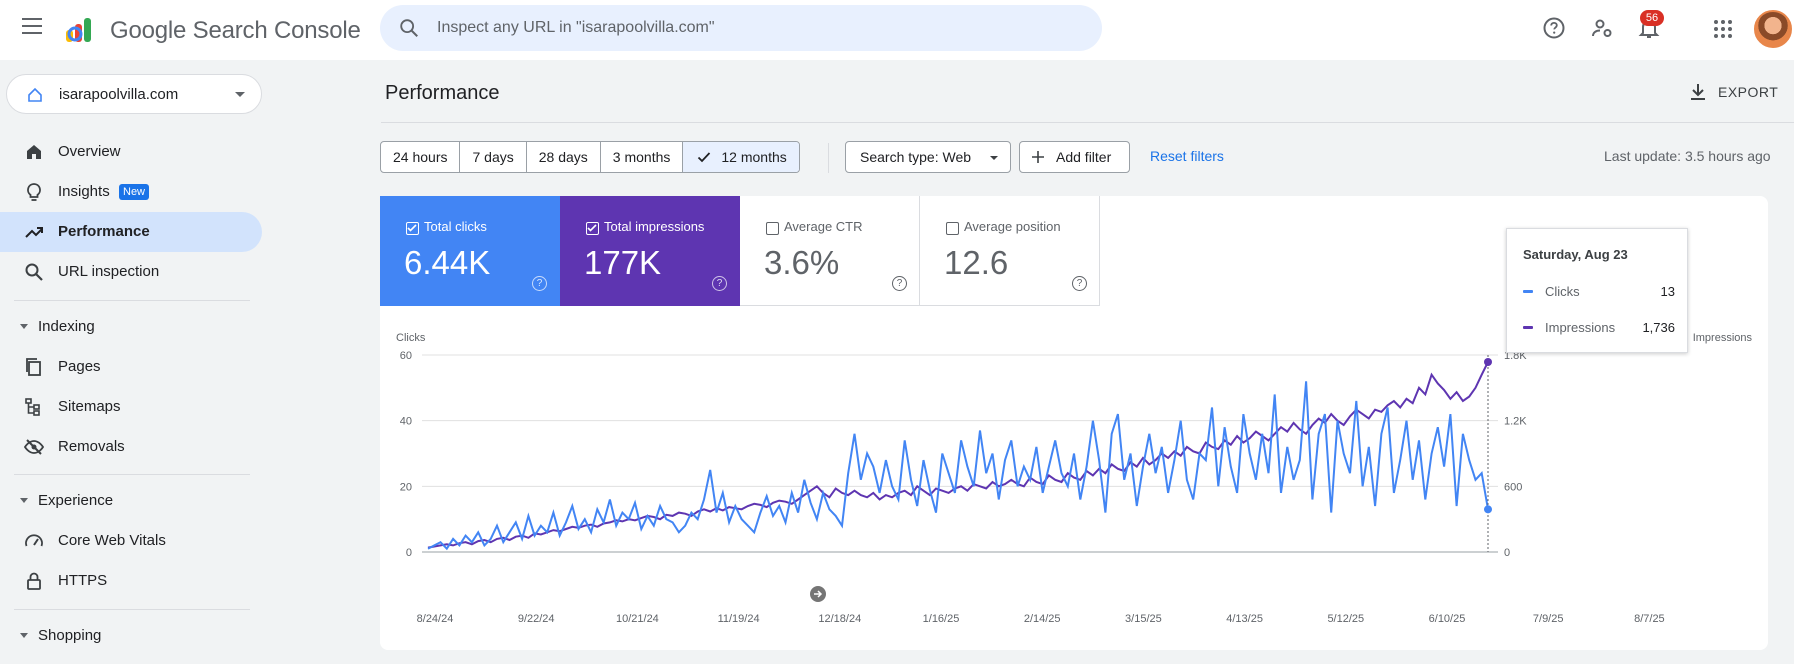 The height and width of the screenshot is (664, 1794). Describe the element at coordinates (1187, 156) in the screenshot. I see `reset-filters-link: Reset filters` at that location.